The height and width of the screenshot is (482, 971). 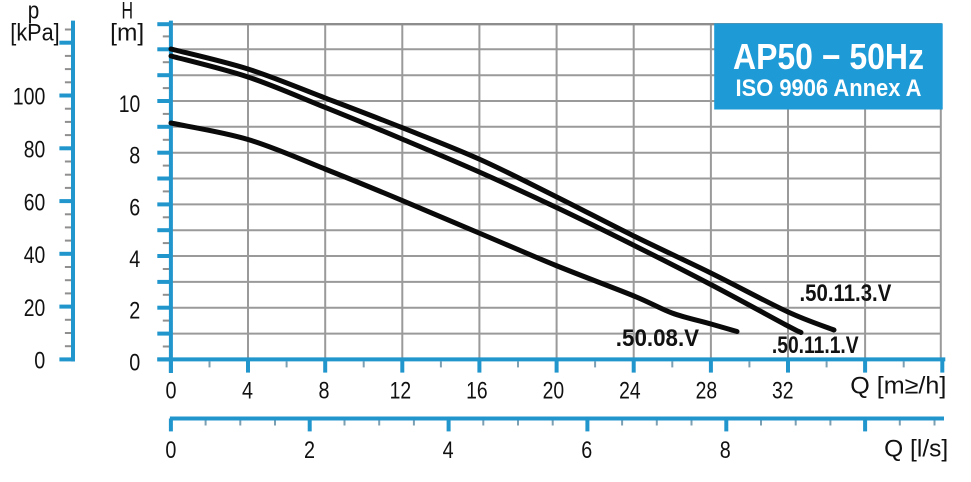 I want to click on svg-text: 10, so click(x=130, y=104).